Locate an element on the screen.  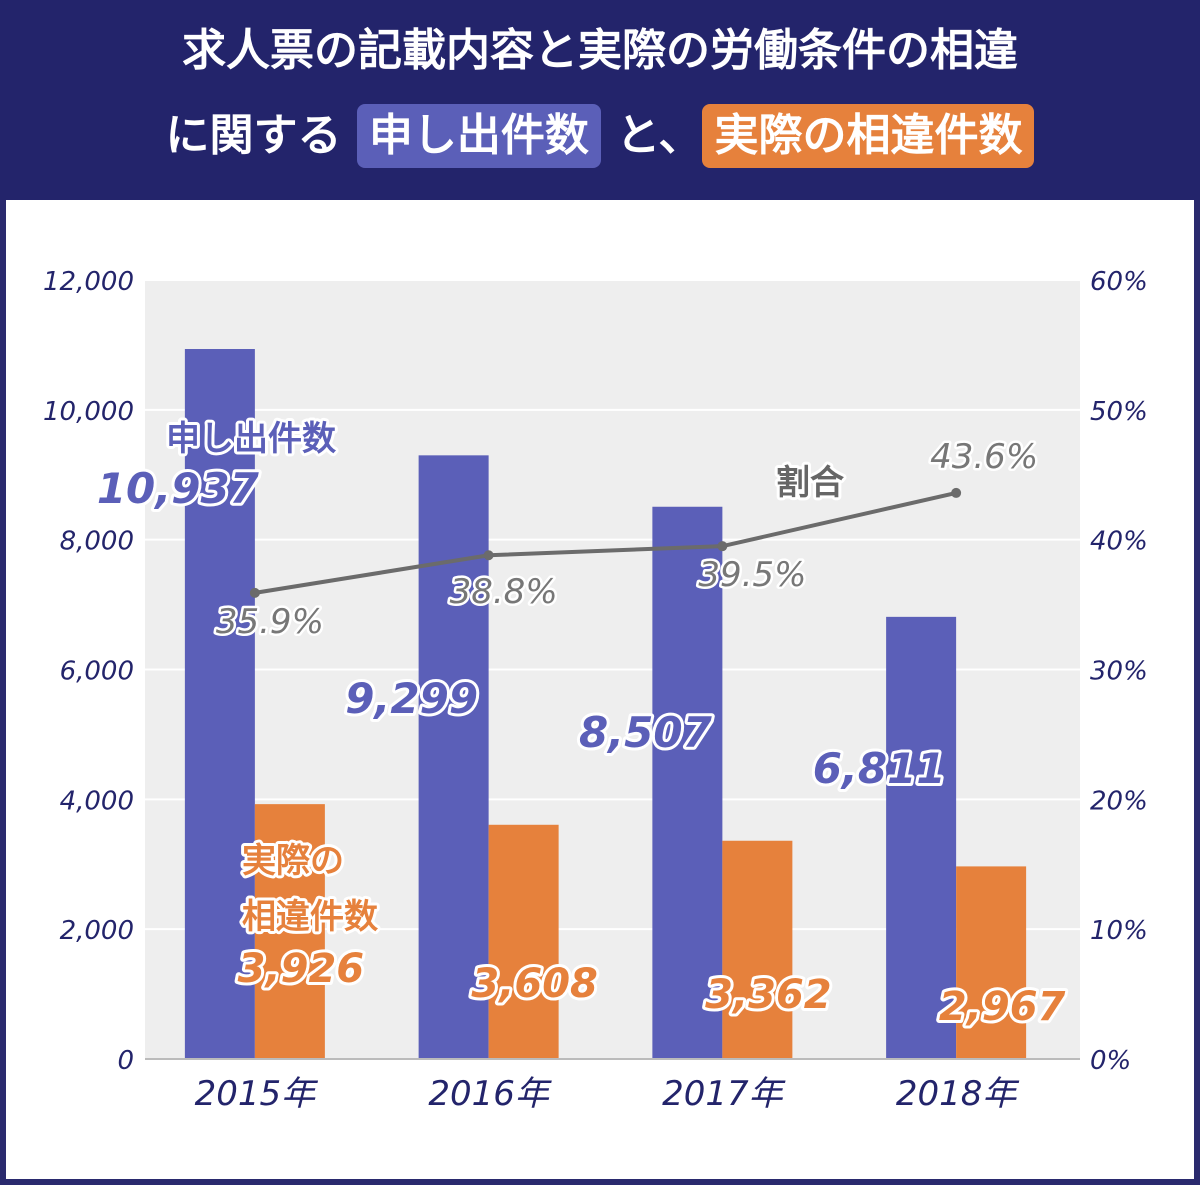
bar-value-label-applications: 10,937 is located at coordinates (178, 488).